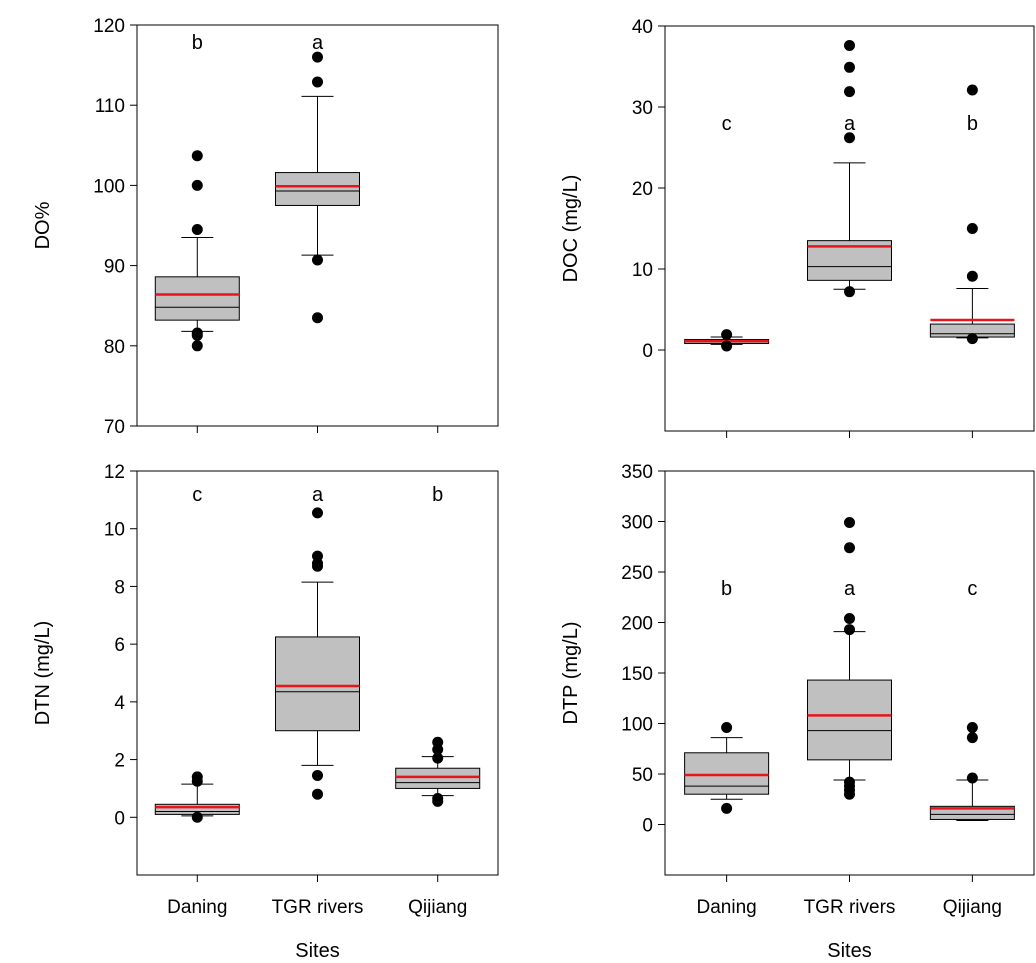  I want to click on y-tick-label: 250, so click(637, 573).